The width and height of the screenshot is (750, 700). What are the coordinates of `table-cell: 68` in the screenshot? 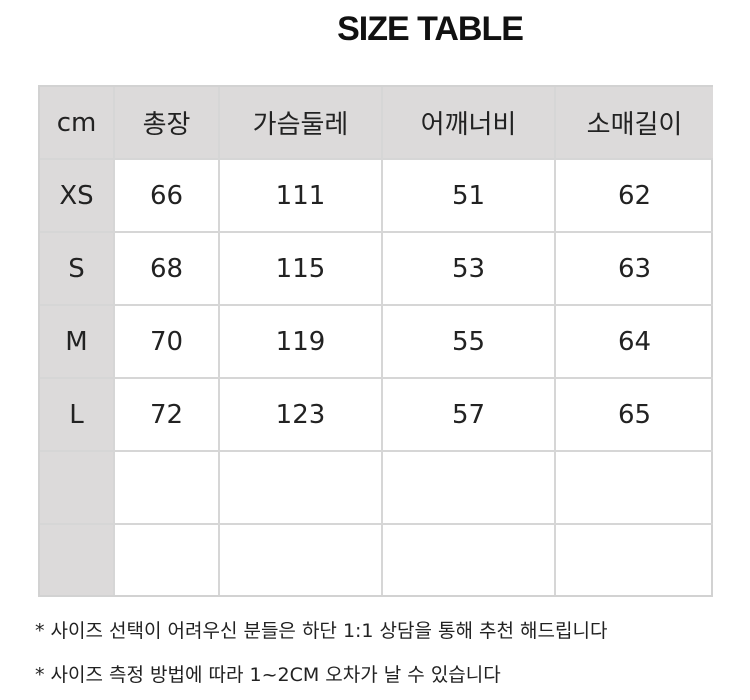 It's located at (167, 269).